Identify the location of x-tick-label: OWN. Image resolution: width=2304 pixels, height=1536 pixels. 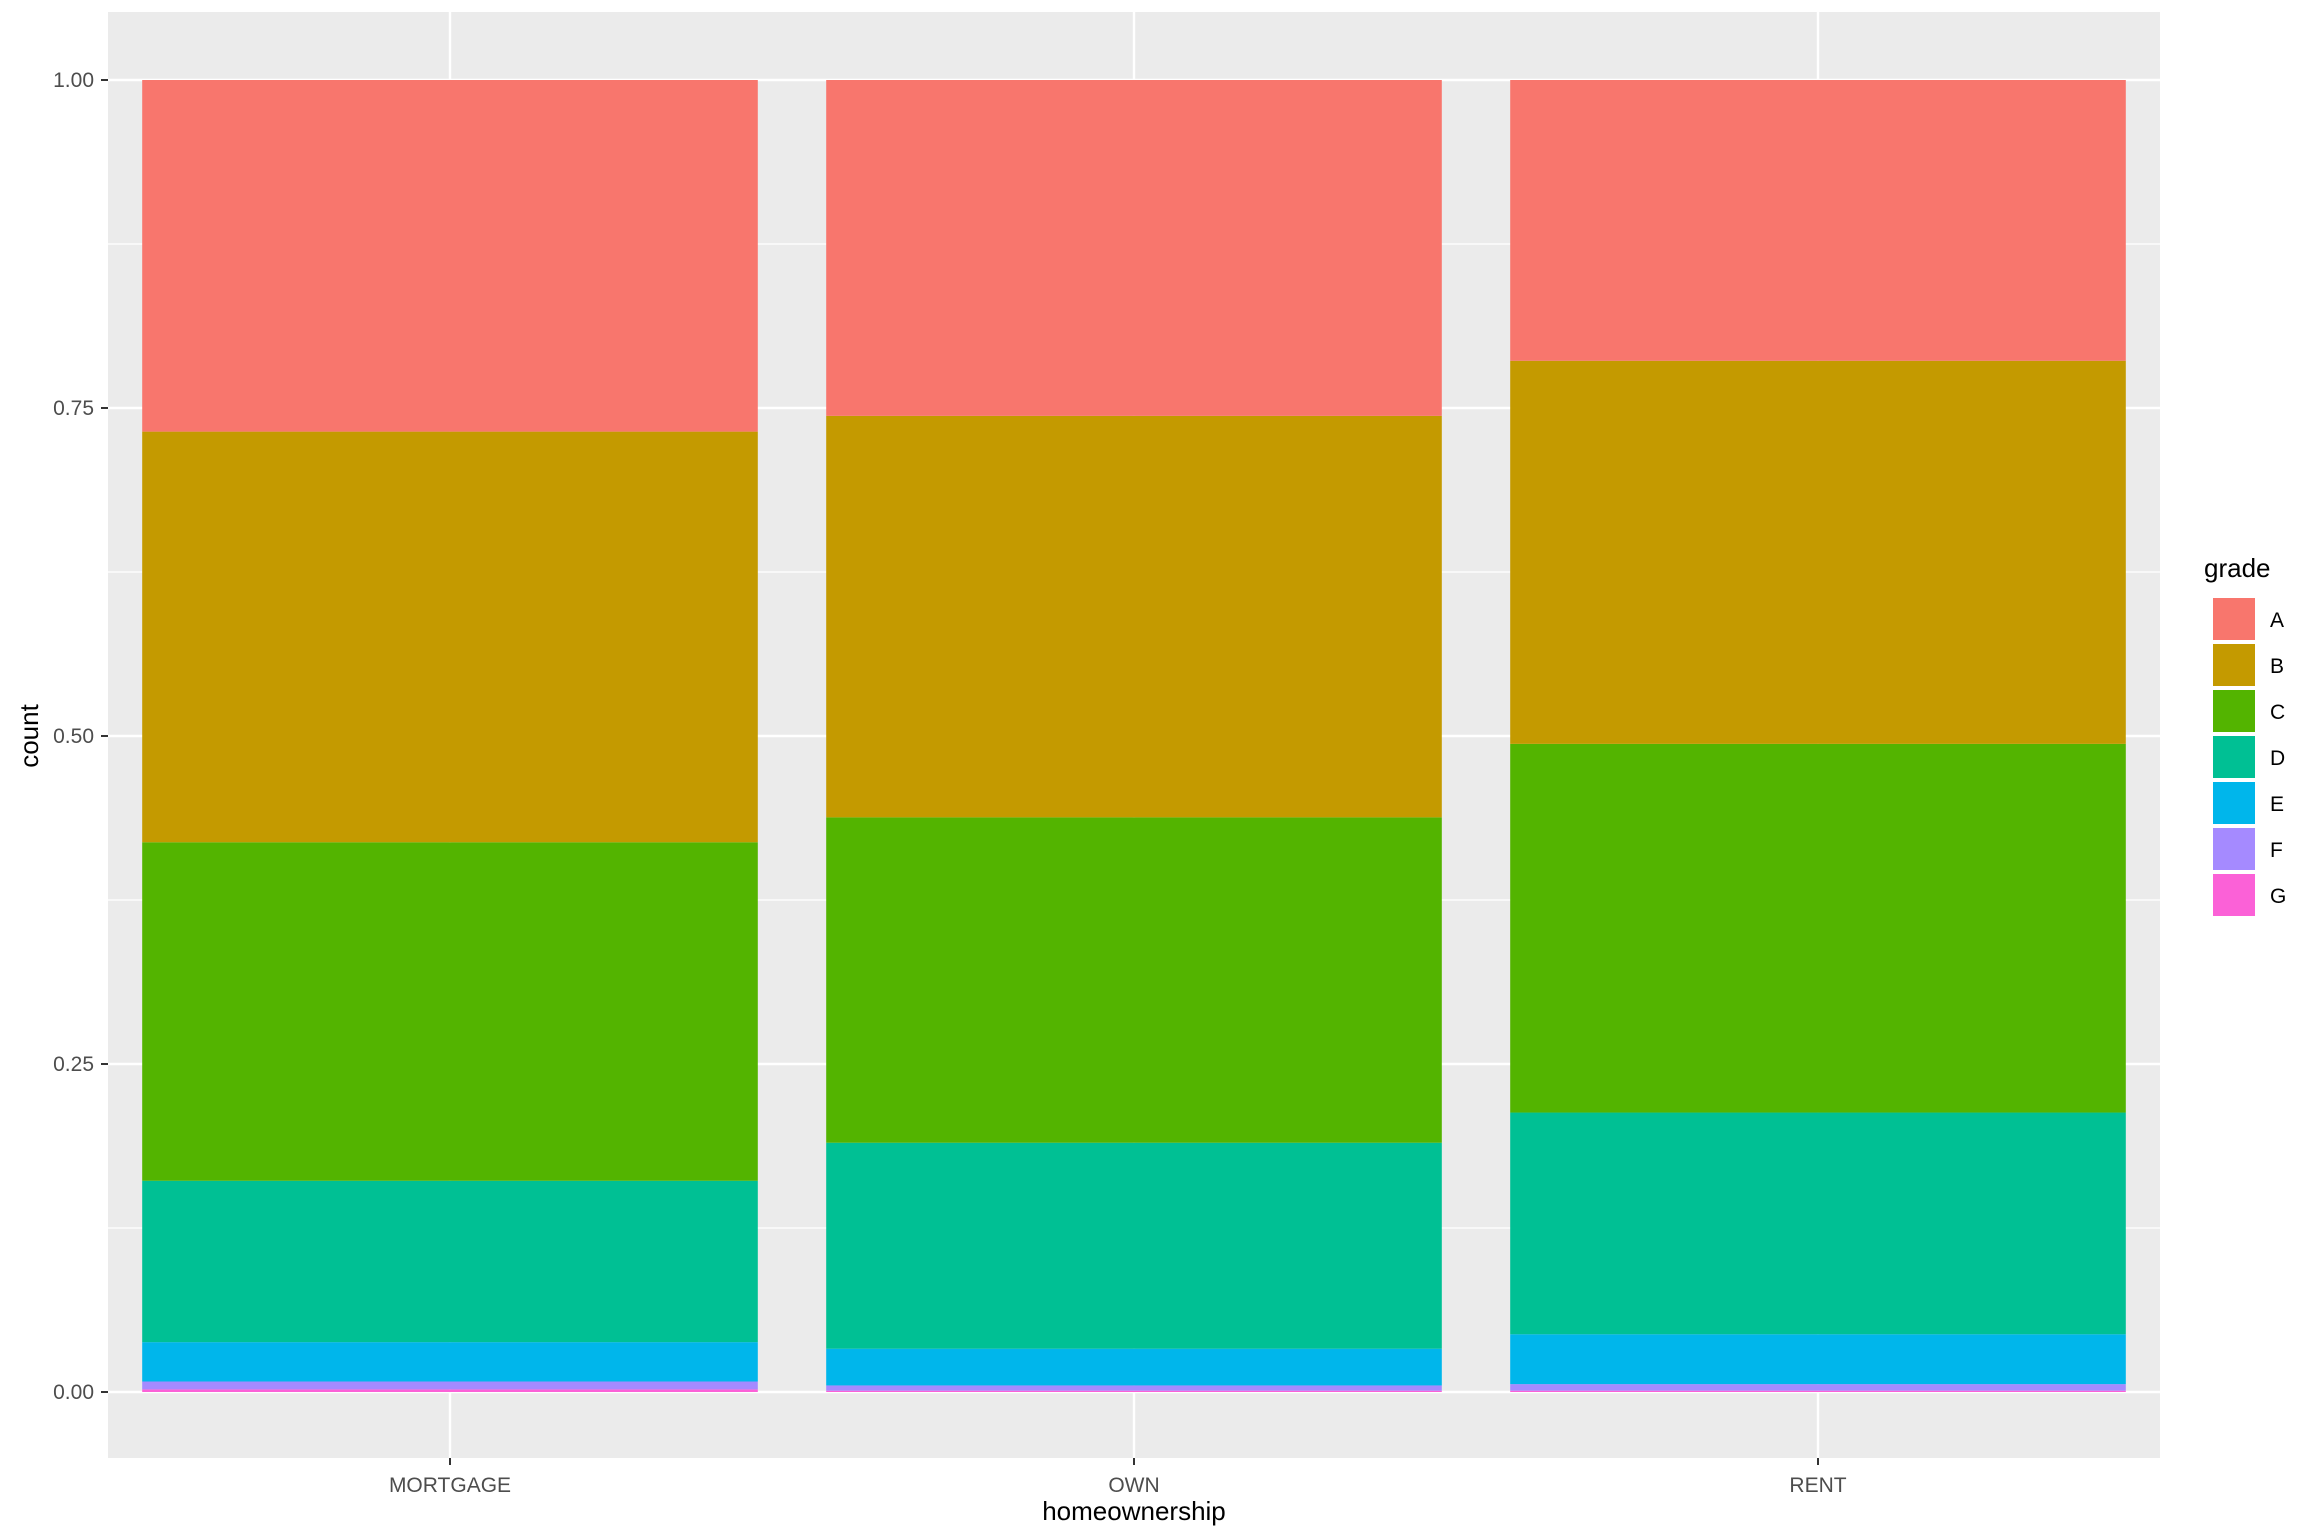
(1133, 1485).